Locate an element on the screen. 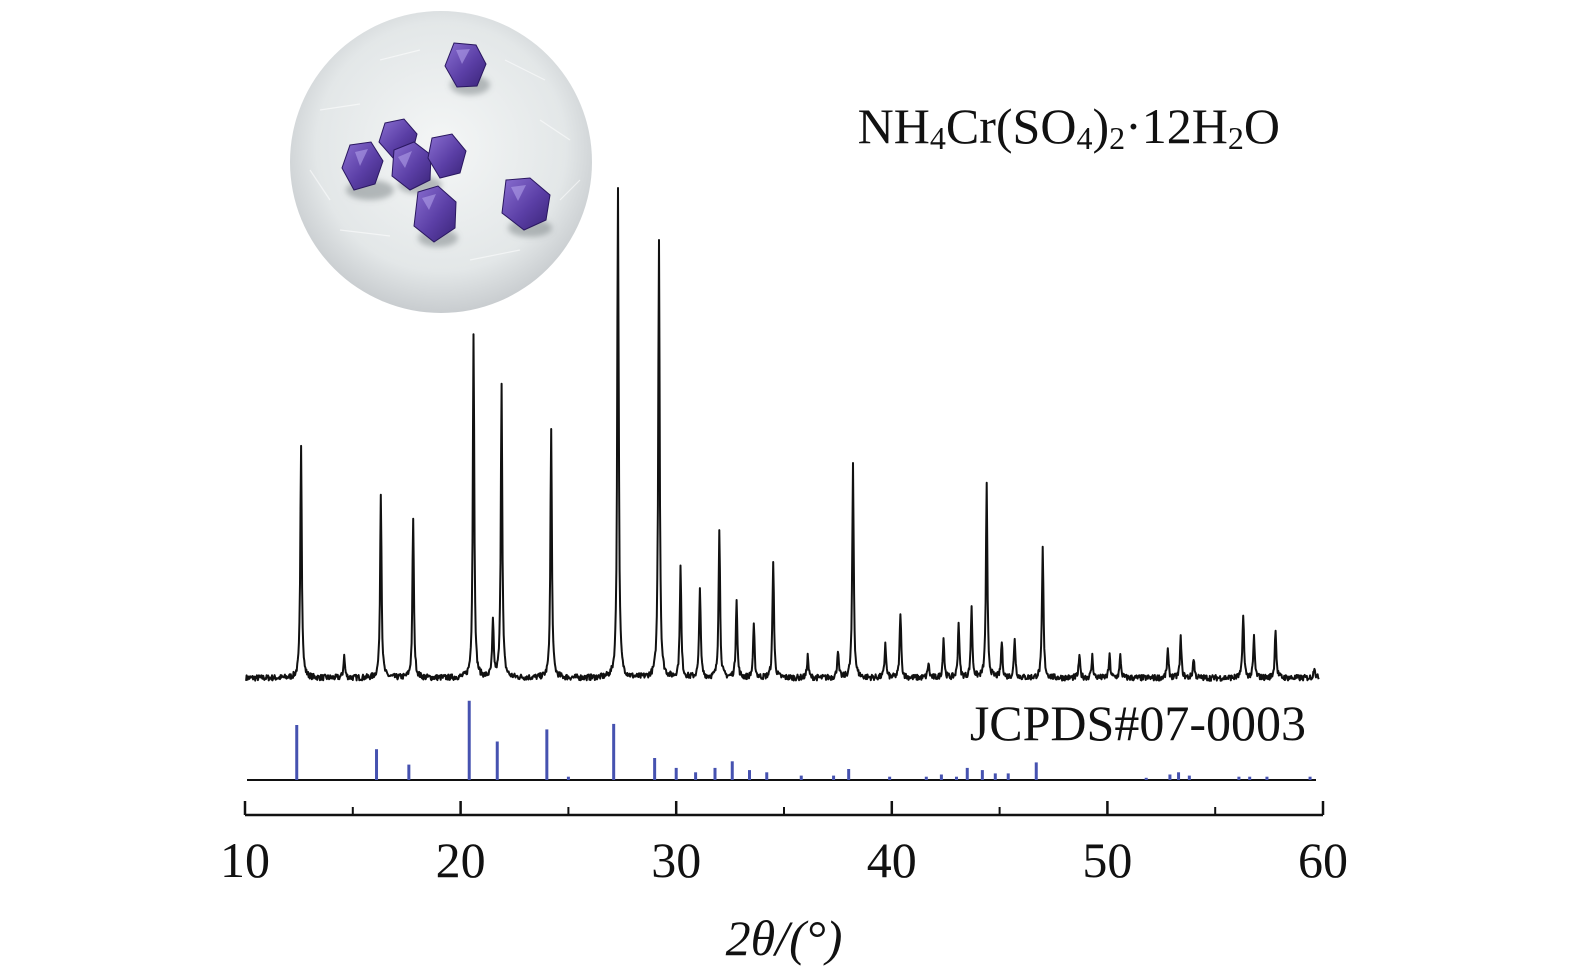 Image resolution: width=1575 pixels, height=979 pixels. series-label-sample: NH4Cr(SO4)2·12H2O is located at coordinates (1069, 127).